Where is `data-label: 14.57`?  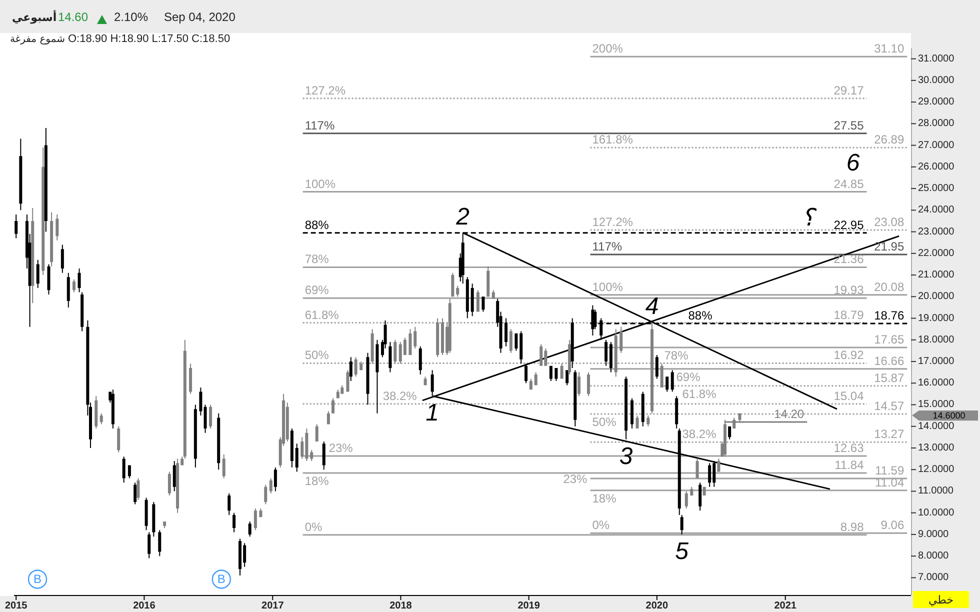
data-label: 14.57 is located at coordinates (889, 406).